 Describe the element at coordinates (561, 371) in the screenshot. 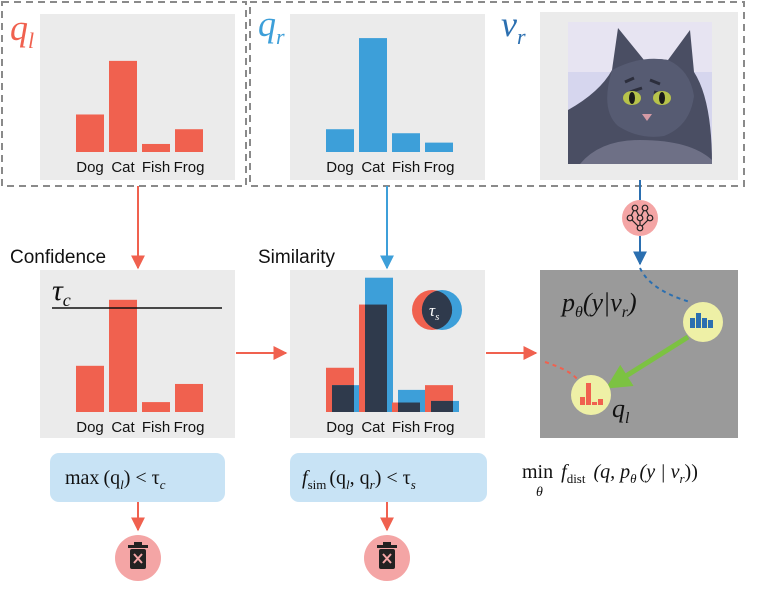

I see `dashed-link-red` at that location.